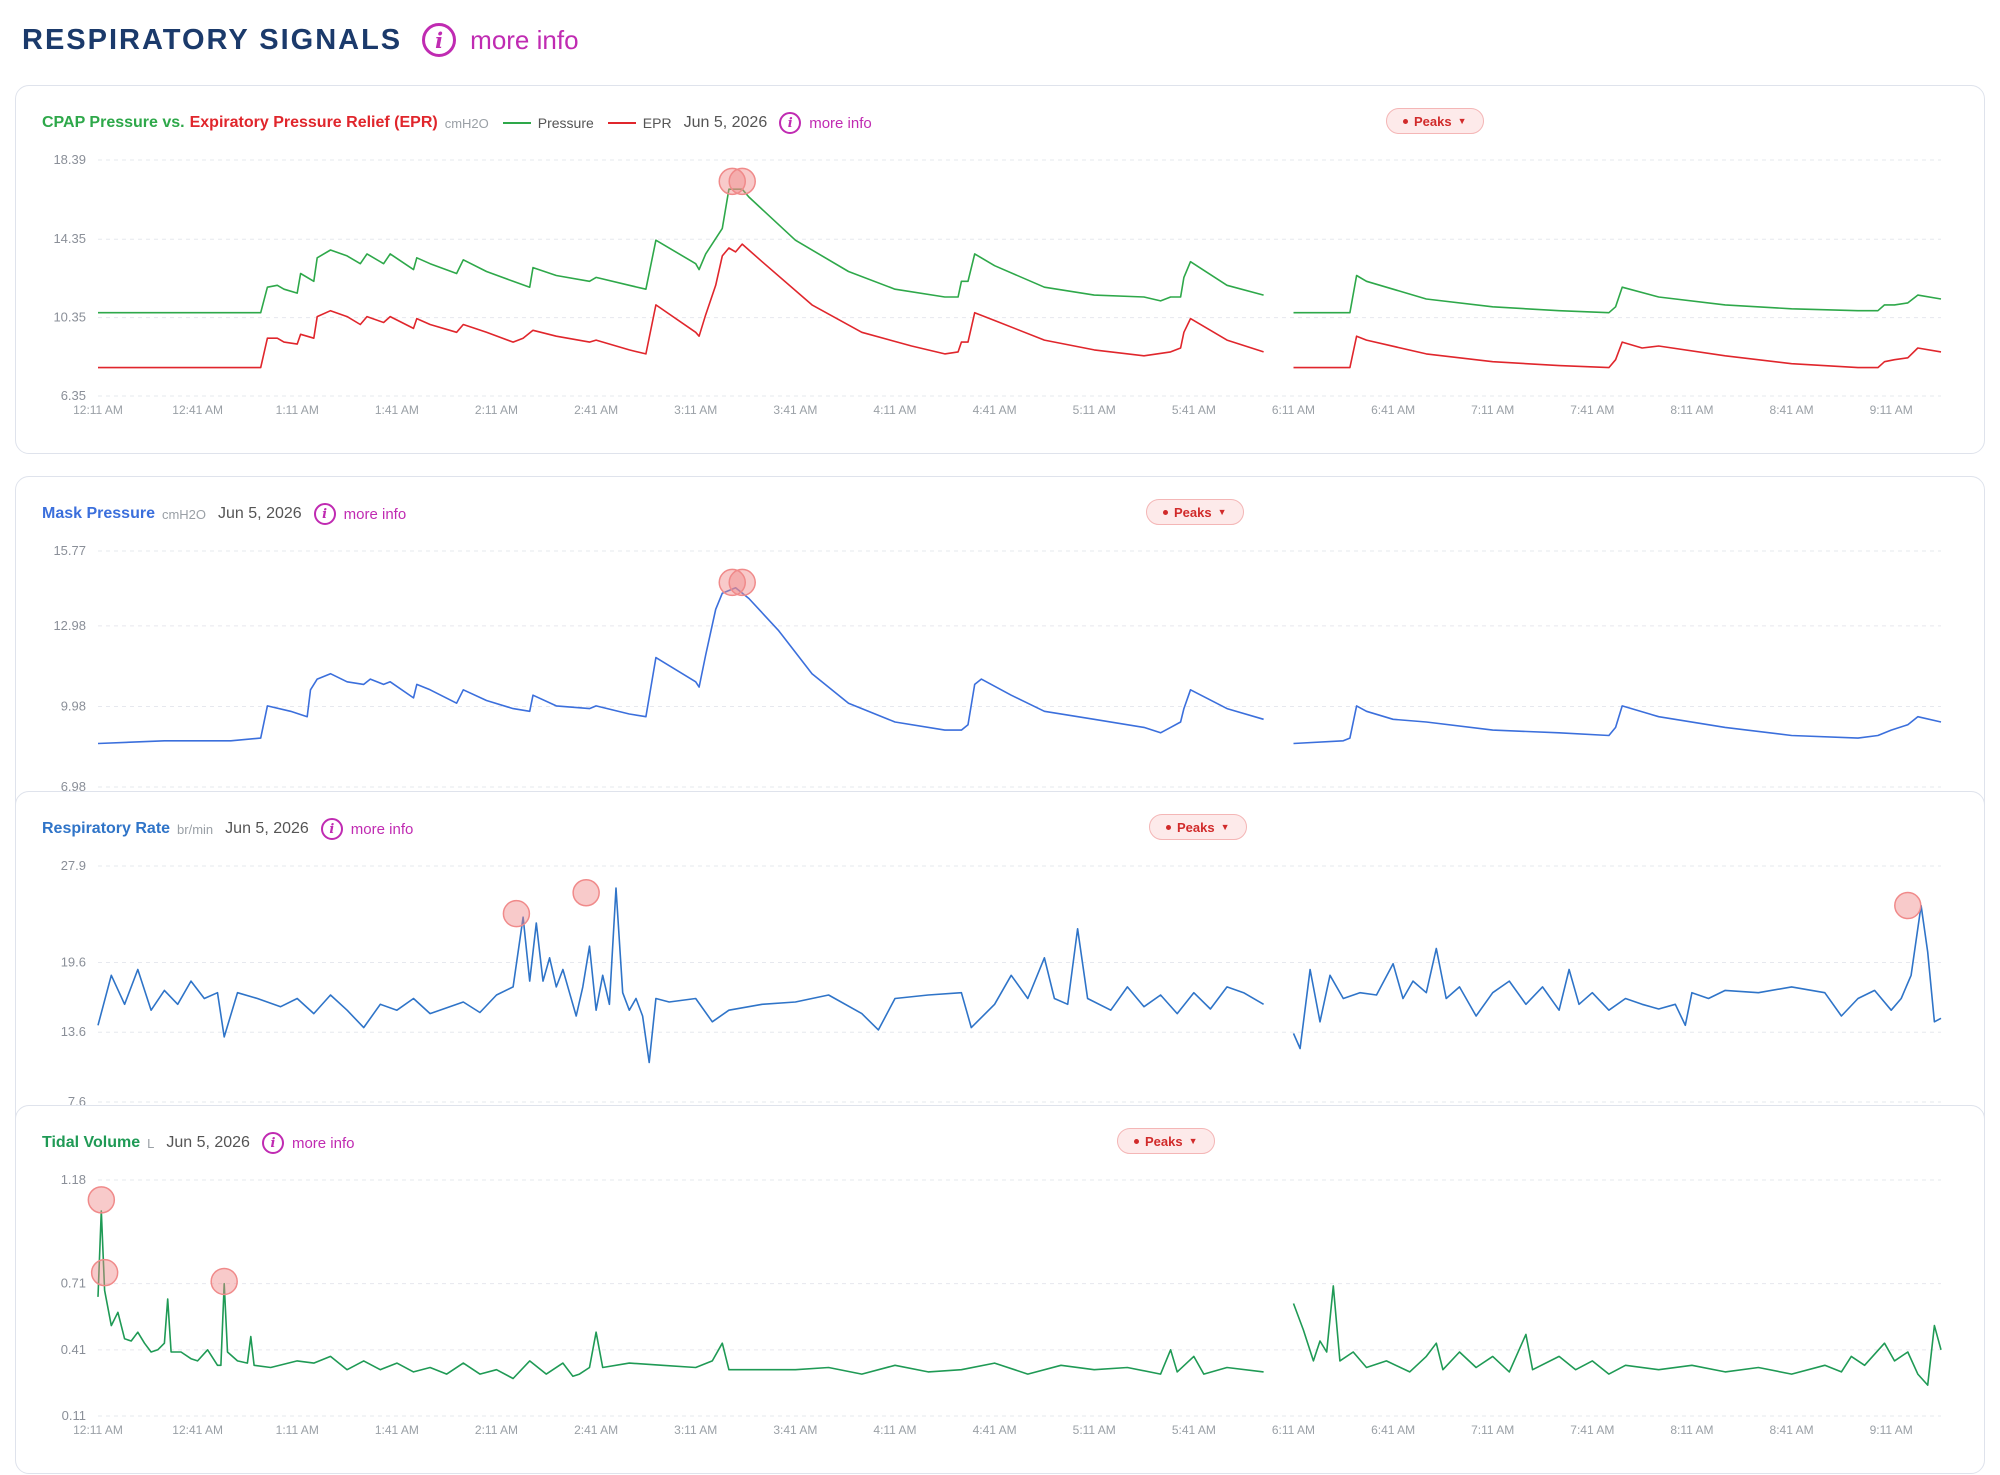  Describe the element at coordinates (995, 1430) in the screenshot. I see `x-tick-label: 4:41 AM` at that location.